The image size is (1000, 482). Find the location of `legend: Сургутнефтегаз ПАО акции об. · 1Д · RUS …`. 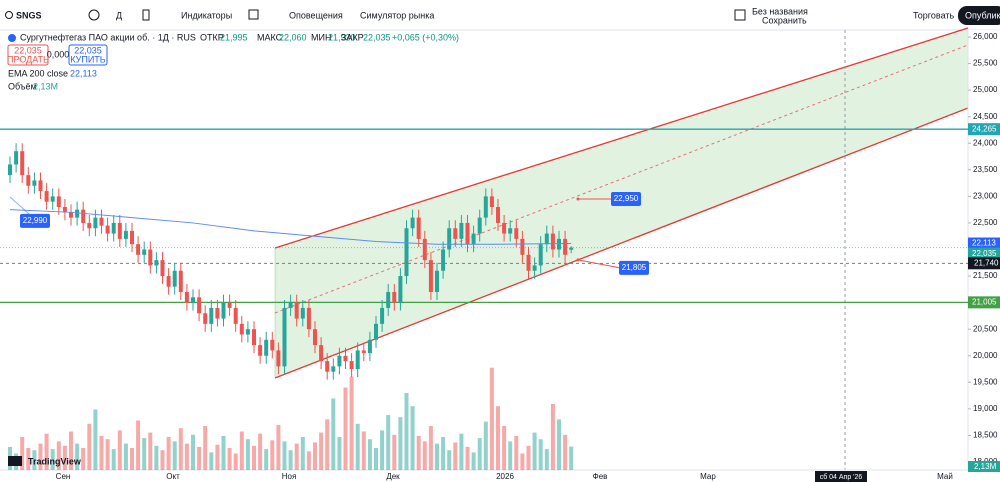

legend: Сургутнефтегаз ПАО акции об. · 1Д · RUS … is located at coordinates (233, 61).